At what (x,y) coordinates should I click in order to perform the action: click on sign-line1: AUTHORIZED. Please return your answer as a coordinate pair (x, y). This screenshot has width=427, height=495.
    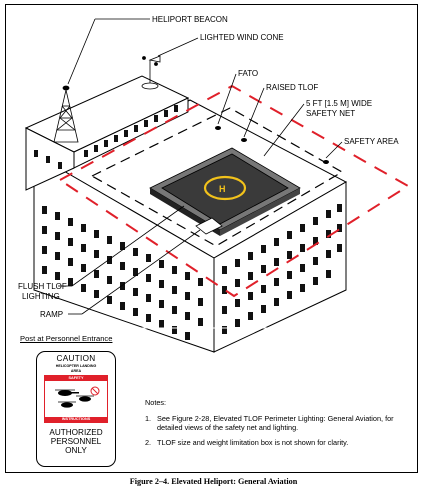
    Looking at the image, I should click on (76, 432).